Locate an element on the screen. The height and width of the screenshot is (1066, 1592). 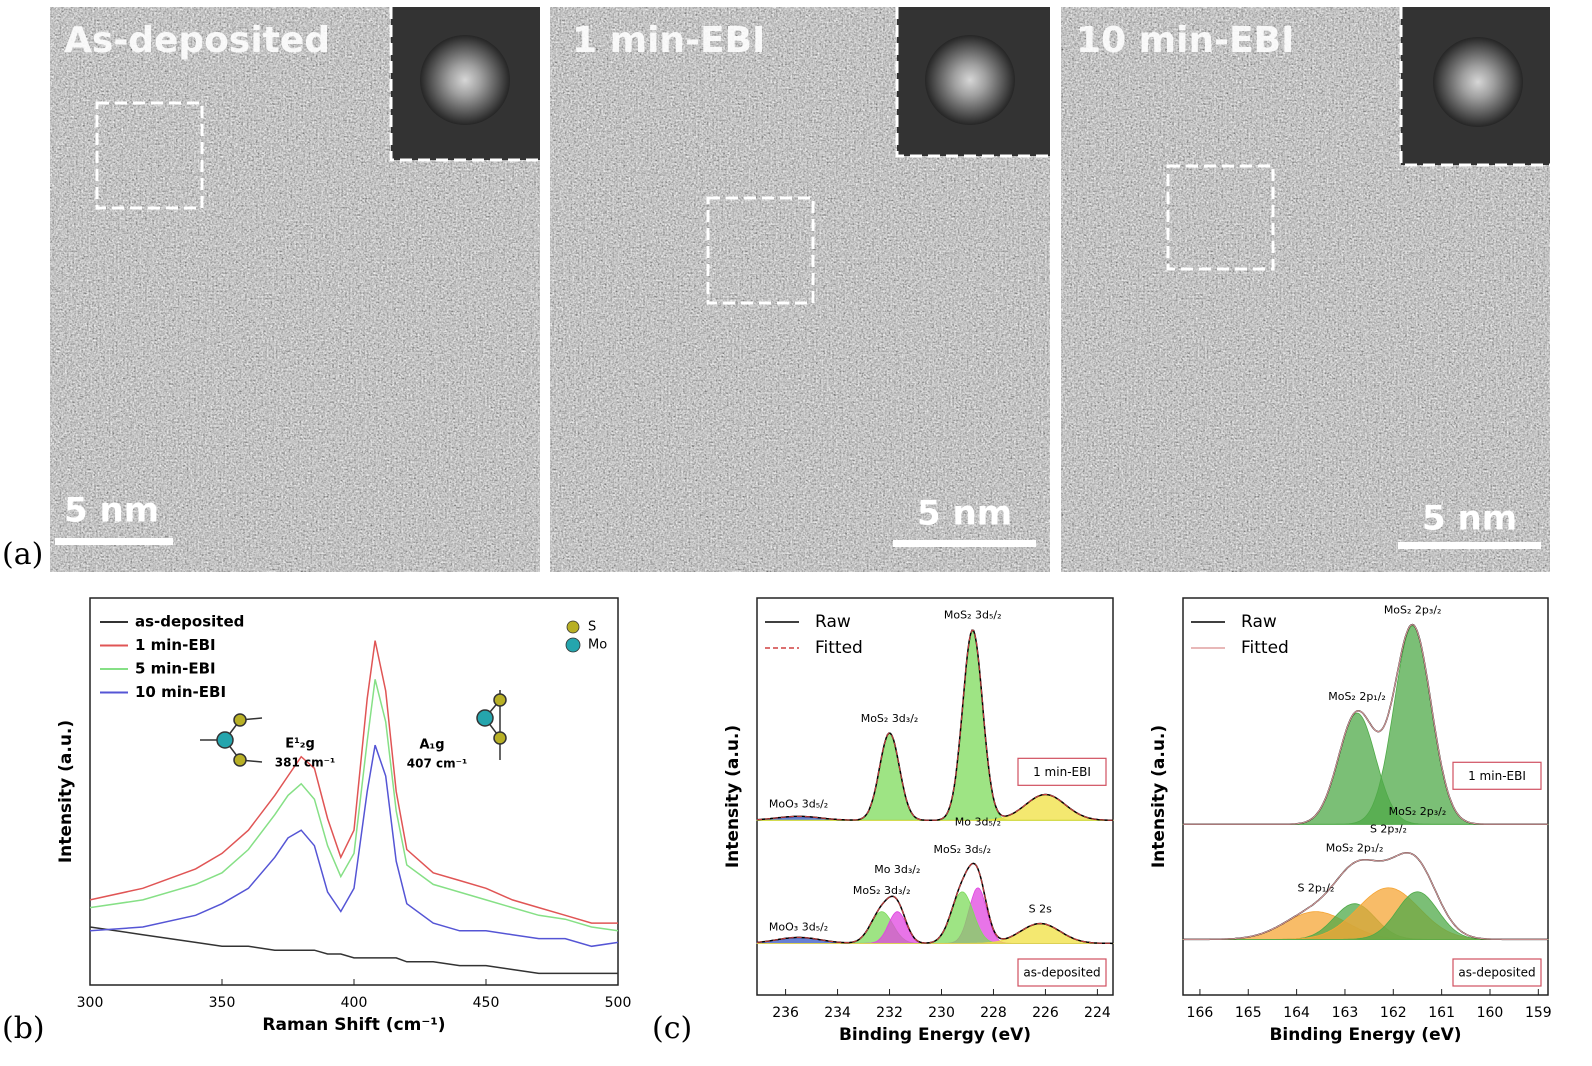
annotation-label: E¹₂g is located at coordinates (300, 744).